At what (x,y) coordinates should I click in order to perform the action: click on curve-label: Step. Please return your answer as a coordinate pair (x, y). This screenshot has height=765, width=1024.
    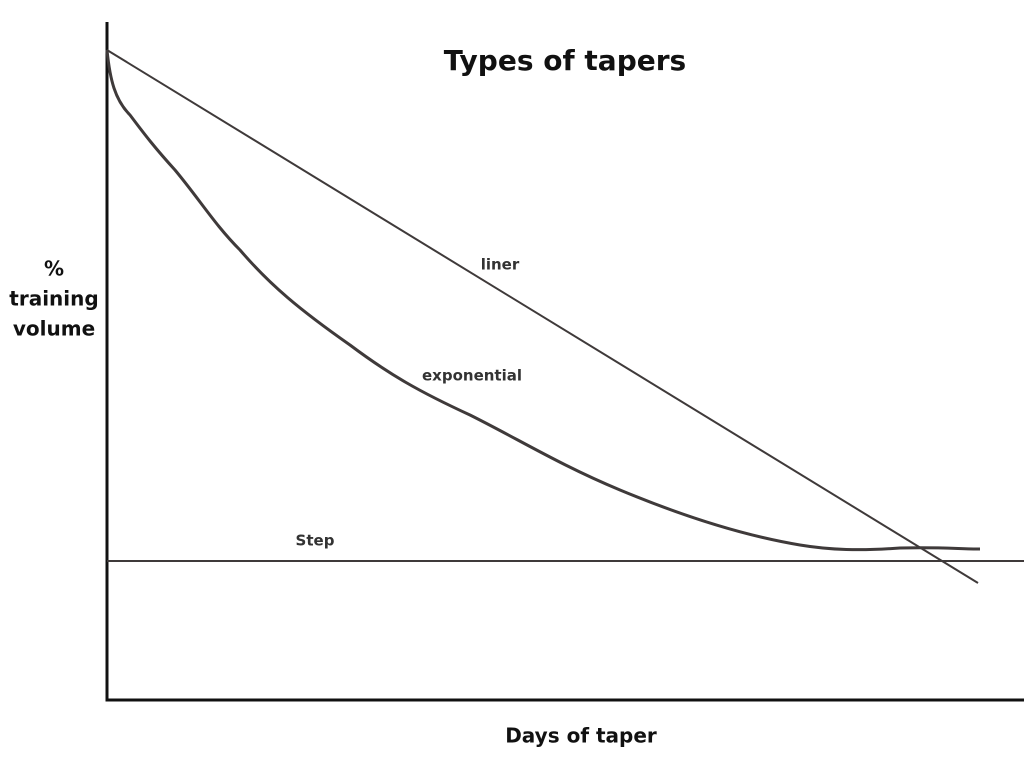
    Looking at the image, I should click on (315, 541).